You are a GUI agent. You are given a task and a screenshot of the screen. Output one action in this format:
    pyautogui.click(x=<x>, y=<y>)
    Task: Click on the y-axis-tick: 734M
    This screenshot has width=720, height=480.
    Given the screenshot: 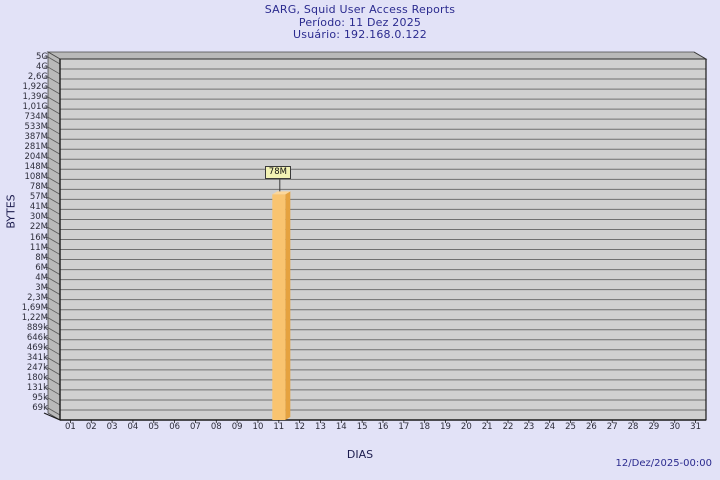 What is the action you would take?
    pyautogui.click(x=36, y=117)
    